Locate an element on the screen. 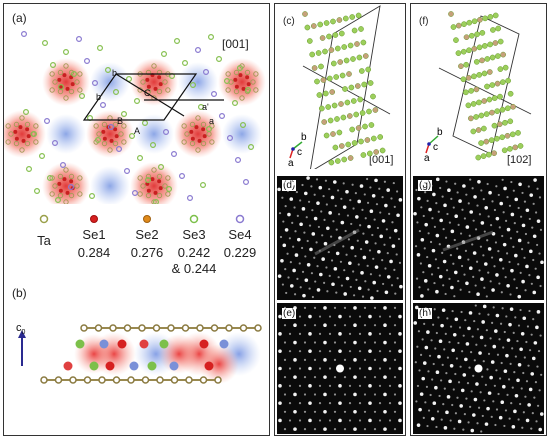 The width and height of the screenshot is (550, 439). projection-c: b c a is located at coordinates (339, 87).